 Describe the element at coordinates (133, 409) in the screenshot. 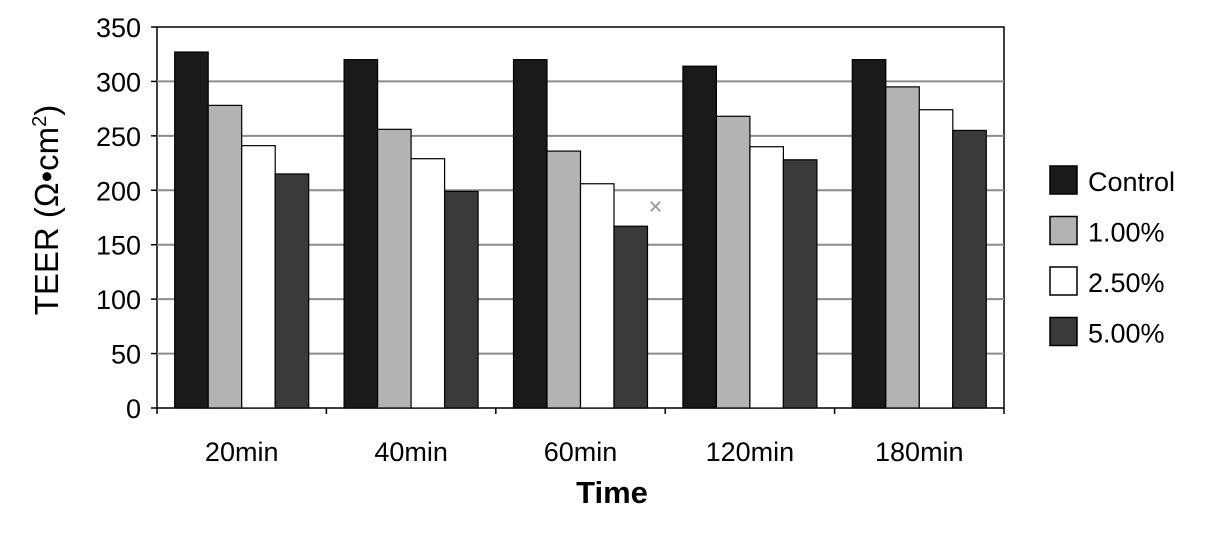

I see `y-tick-label: 0` at that location.